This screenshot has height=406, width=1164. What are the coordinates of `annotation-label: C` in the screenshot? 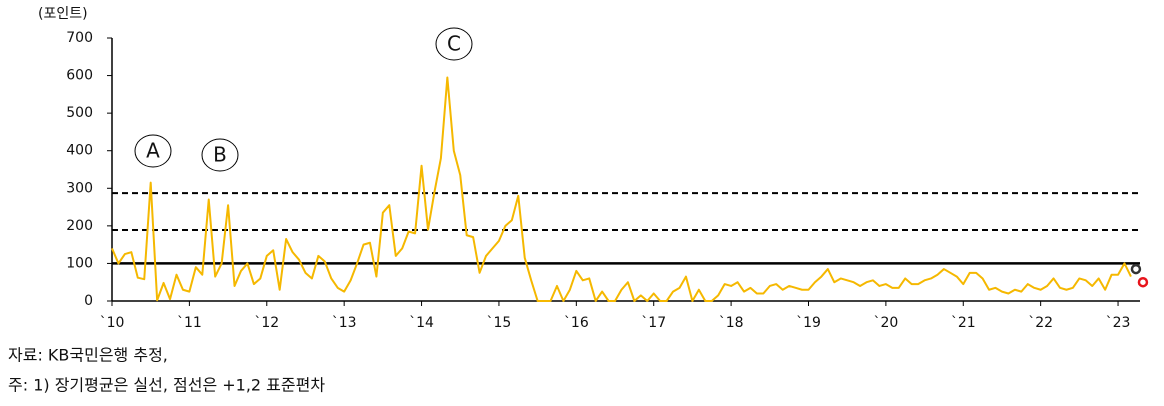 It's located at (454, 44).